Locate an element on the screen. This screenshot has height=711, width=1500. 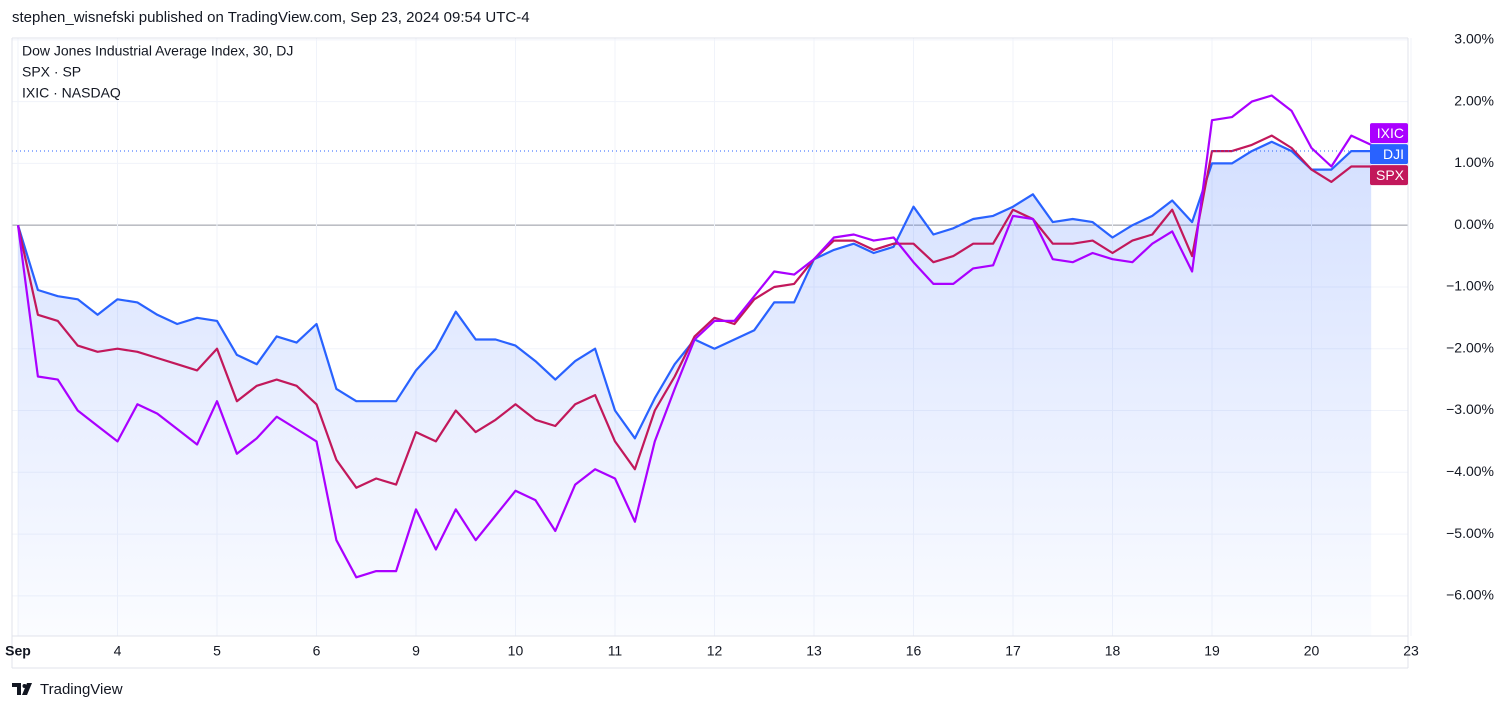
y-tick-label: −6.00% is located at coordinates (1470, 595).